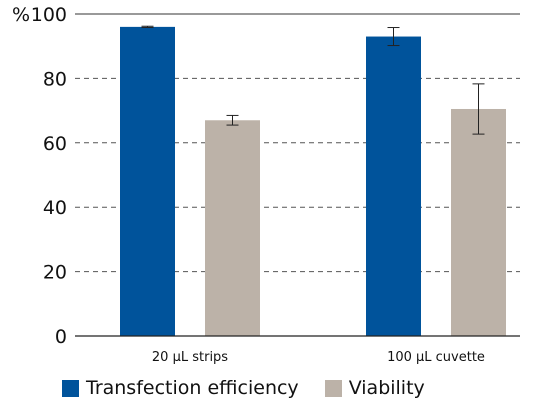  I want to click on legend: Transfection efficiency Viability, so click(256, 388).